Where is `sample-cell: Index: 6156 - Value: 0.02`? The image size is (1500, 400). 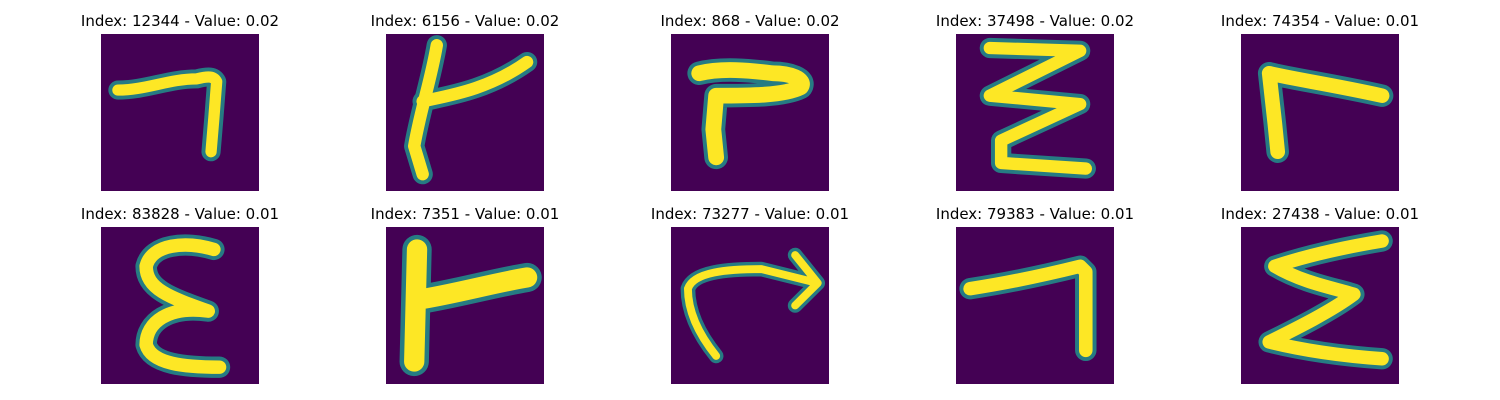
sample-cell: Index: 6156 - Value: 0.02 is located at coordinates (465, 107).